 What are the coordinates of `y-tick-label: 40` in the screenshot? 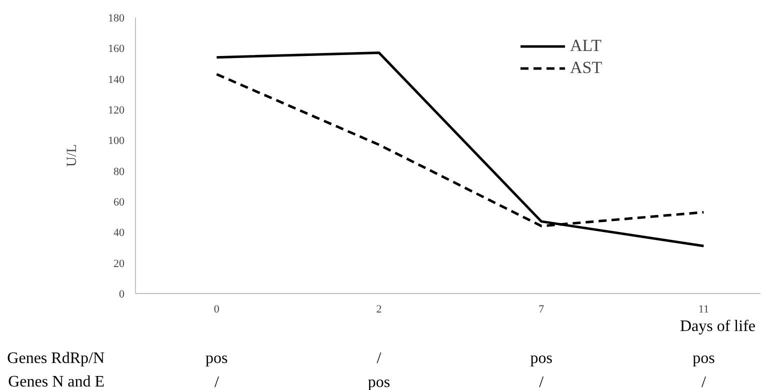 It's located at (119, 233).